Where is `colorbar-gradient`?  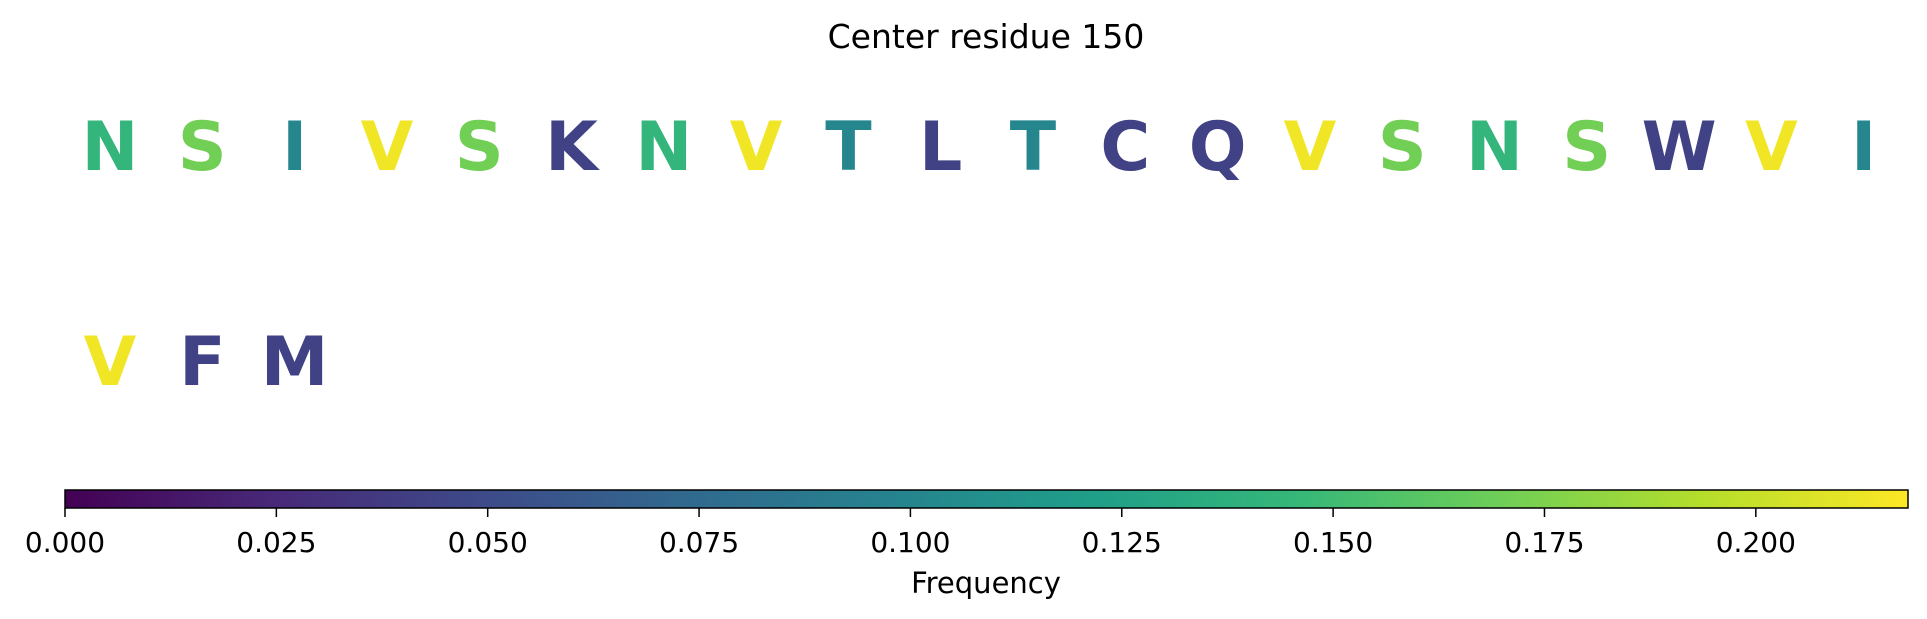 colorbar-gradient is located at coordinates (986, 499).